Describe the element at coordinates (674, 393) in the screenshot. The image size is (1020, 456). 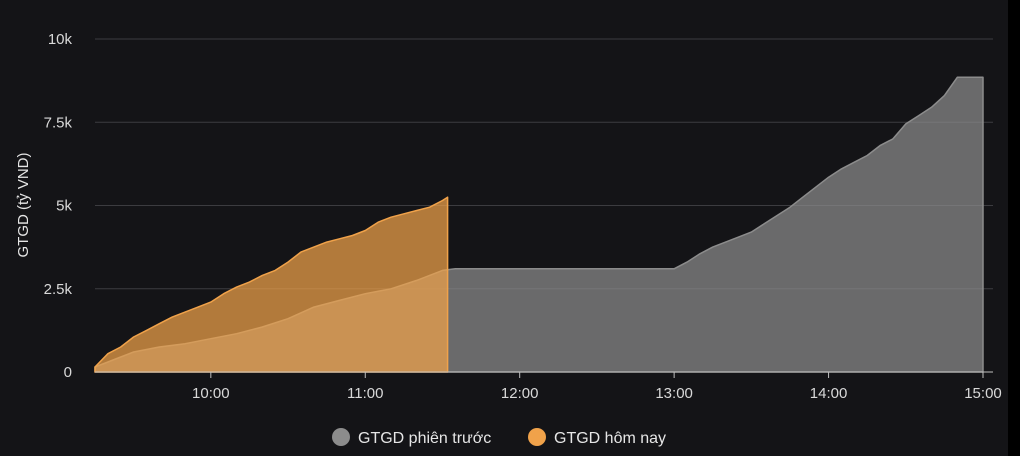
I see `x-tick-label: 13:00` at that location.